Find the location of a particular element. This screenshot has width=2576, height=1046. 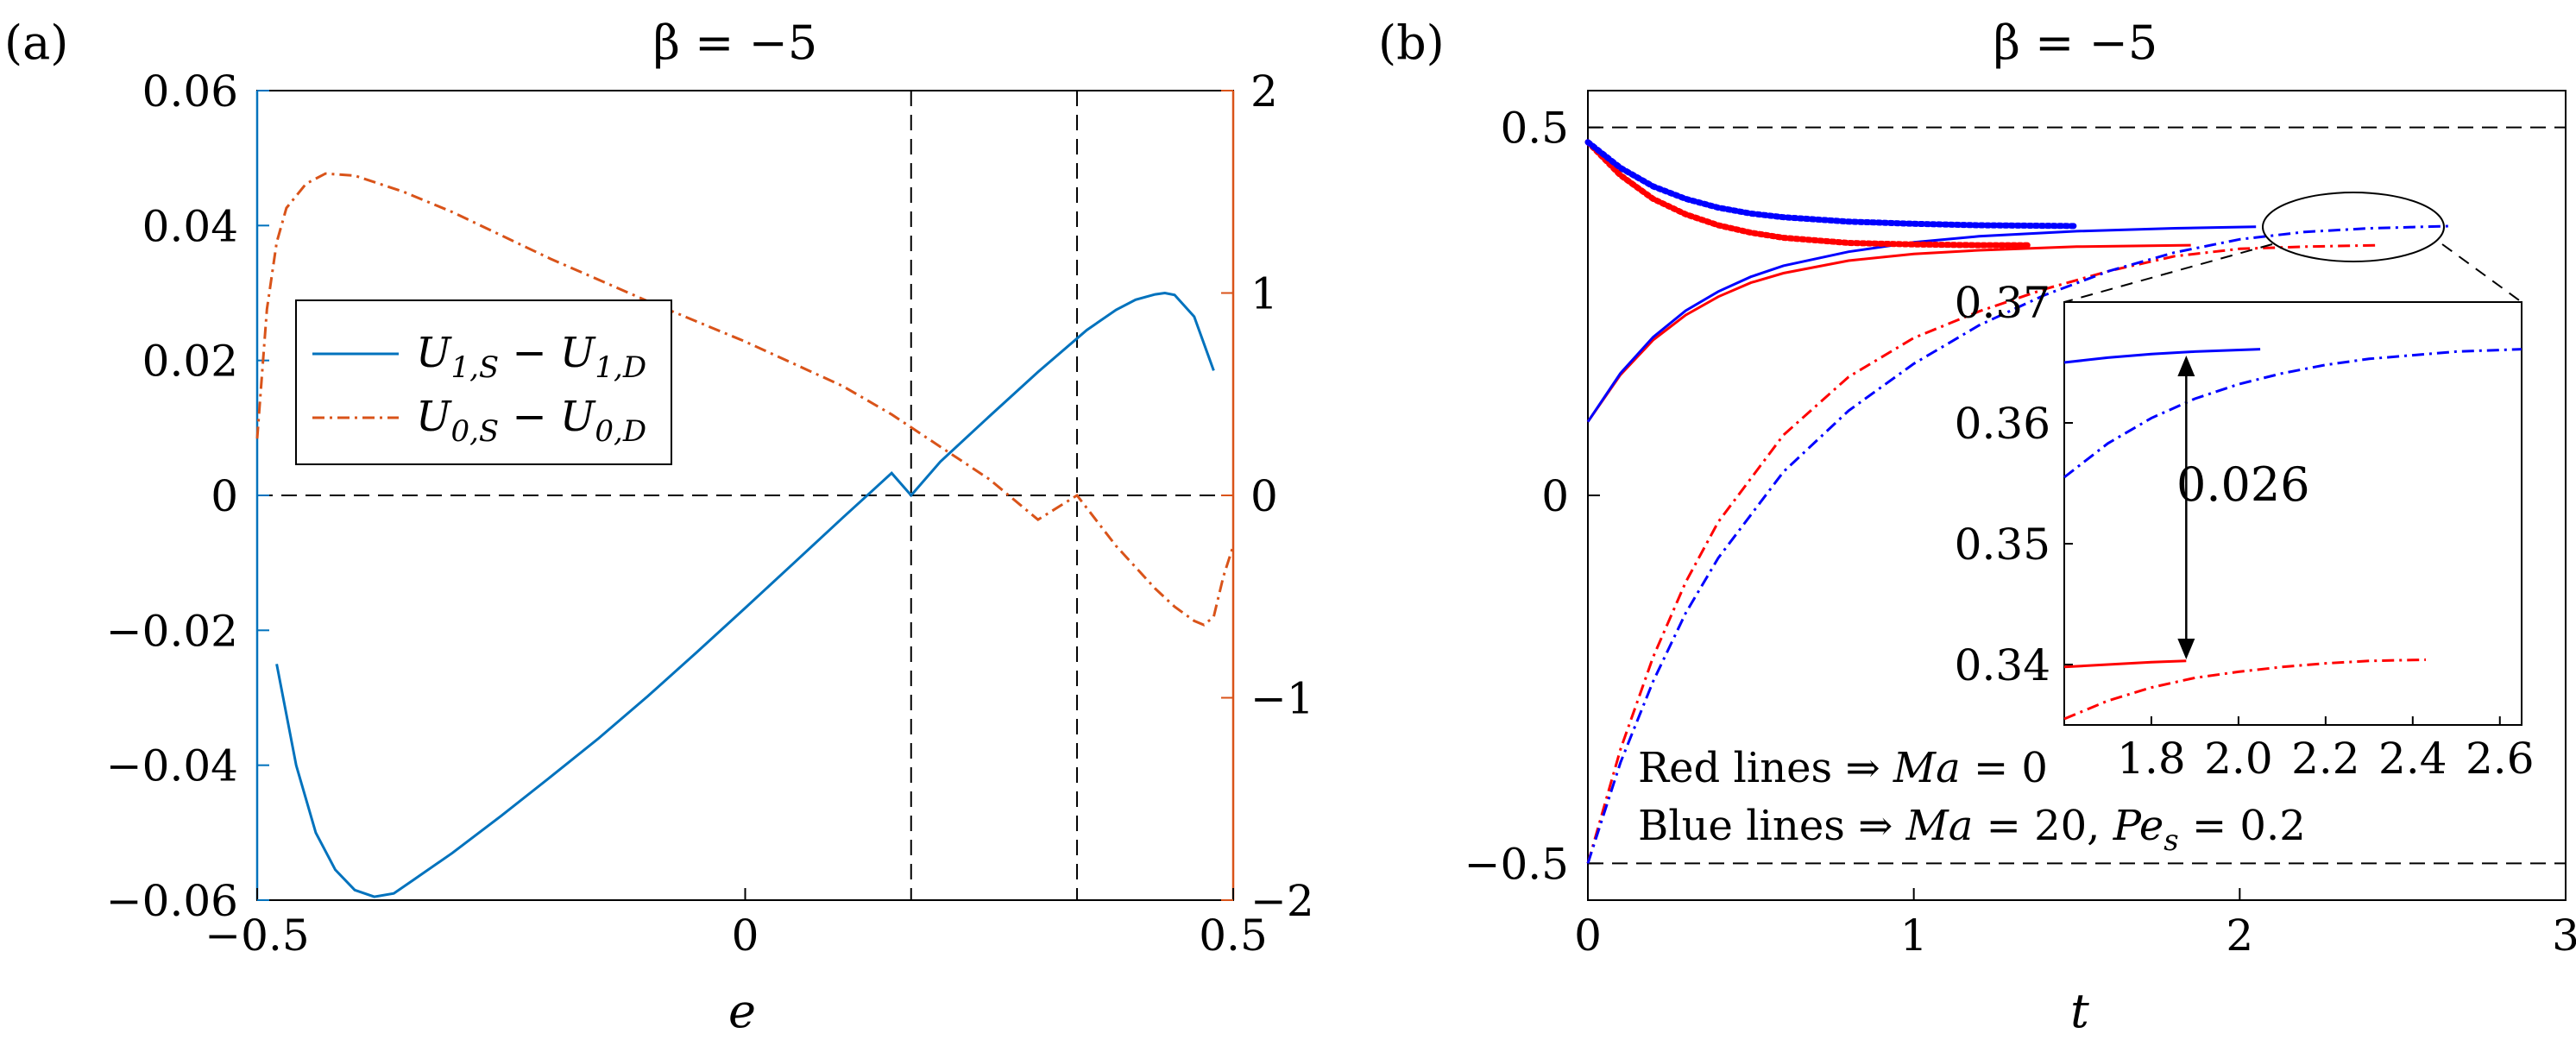

panel-a-title: β = −5 is located at coordinates (735, 43).